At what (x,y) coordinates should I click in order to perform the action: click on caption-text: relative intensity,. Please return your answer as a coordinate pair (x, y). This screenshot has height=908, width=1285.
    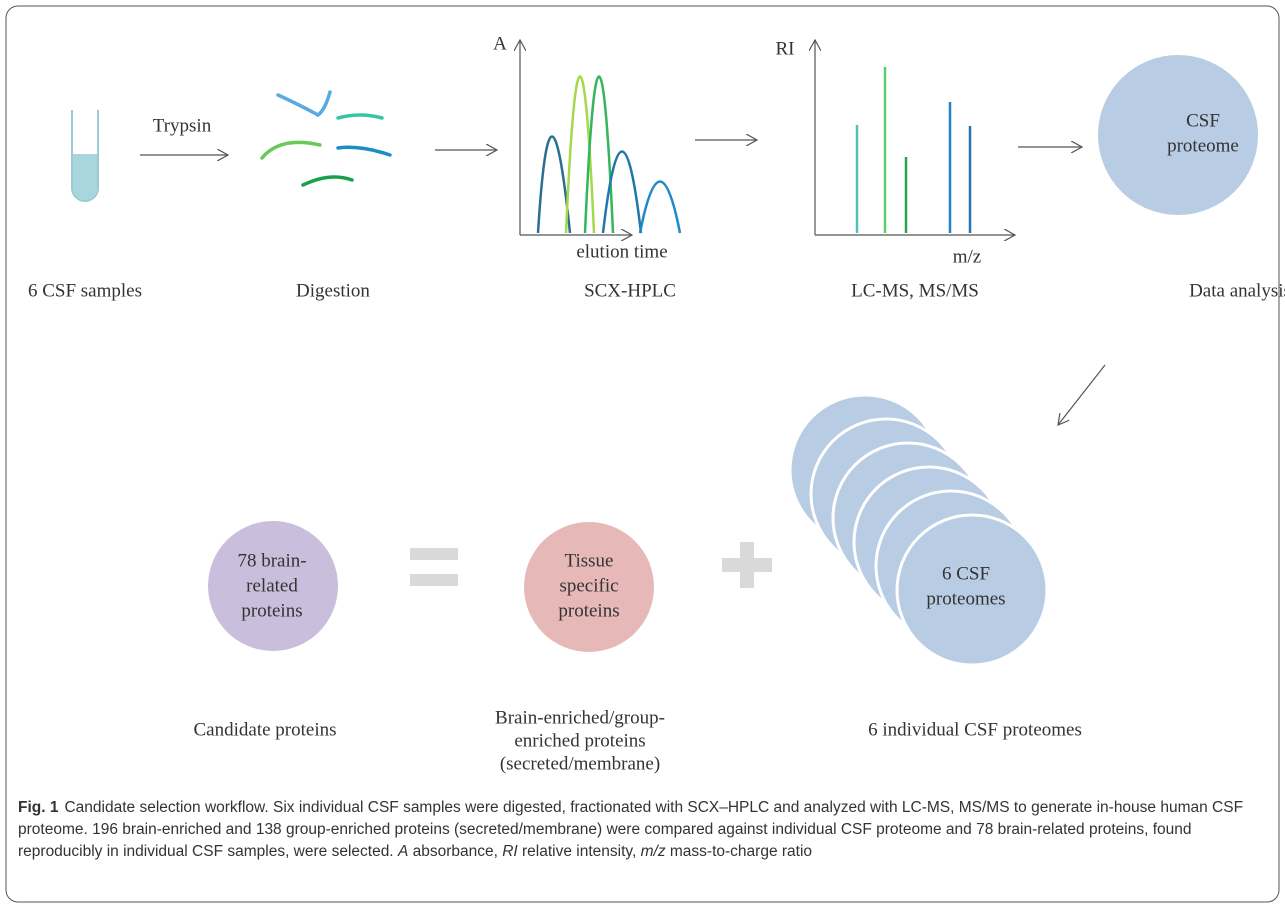
    Looking at the image, I should click on (579, 851).